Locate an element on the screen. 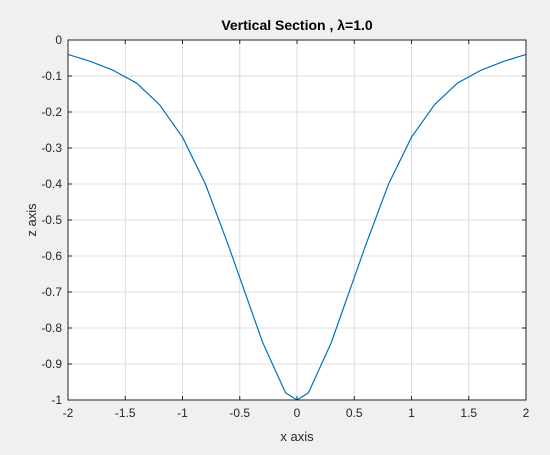 This screenshot has width=550, height=455. x-tick-label: 1.5 is located at coordinates (468, 413).